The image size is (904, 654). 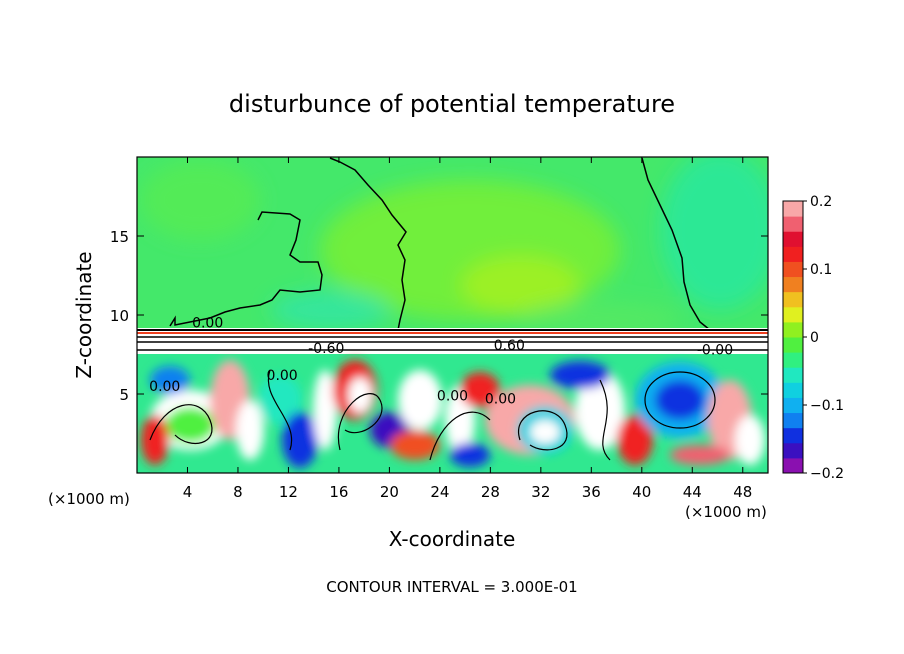 What do you see at coordinates (540, 492) in the screenshot?
I see `x-tick-label: 32` at bounding box center [540, 492].